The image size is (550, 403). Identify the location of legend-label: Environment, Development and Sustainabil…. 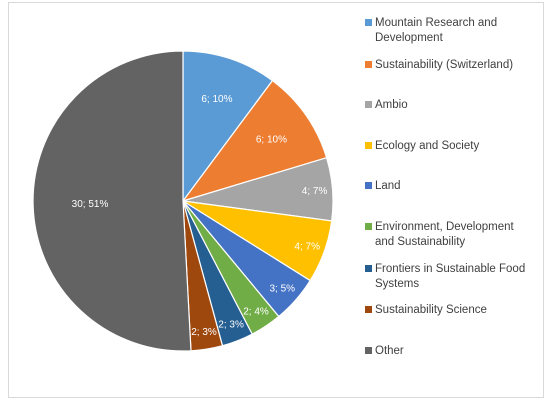
(444, 234).